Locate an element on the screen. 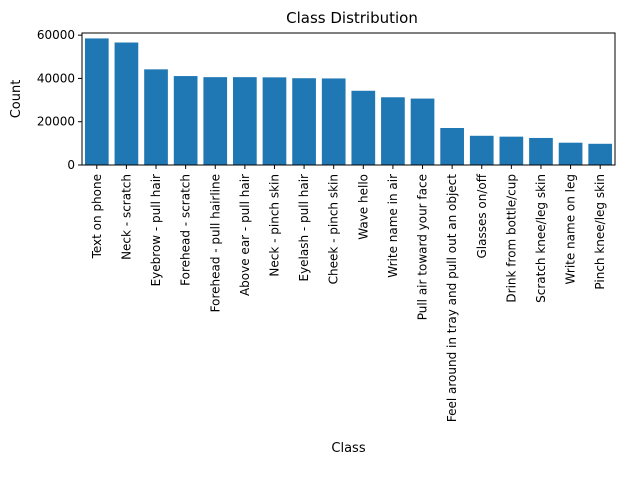 This screenshot has height=496, width=630. x-tick-label-6: Neck - pinch skin is located at coordinates (274, 225).